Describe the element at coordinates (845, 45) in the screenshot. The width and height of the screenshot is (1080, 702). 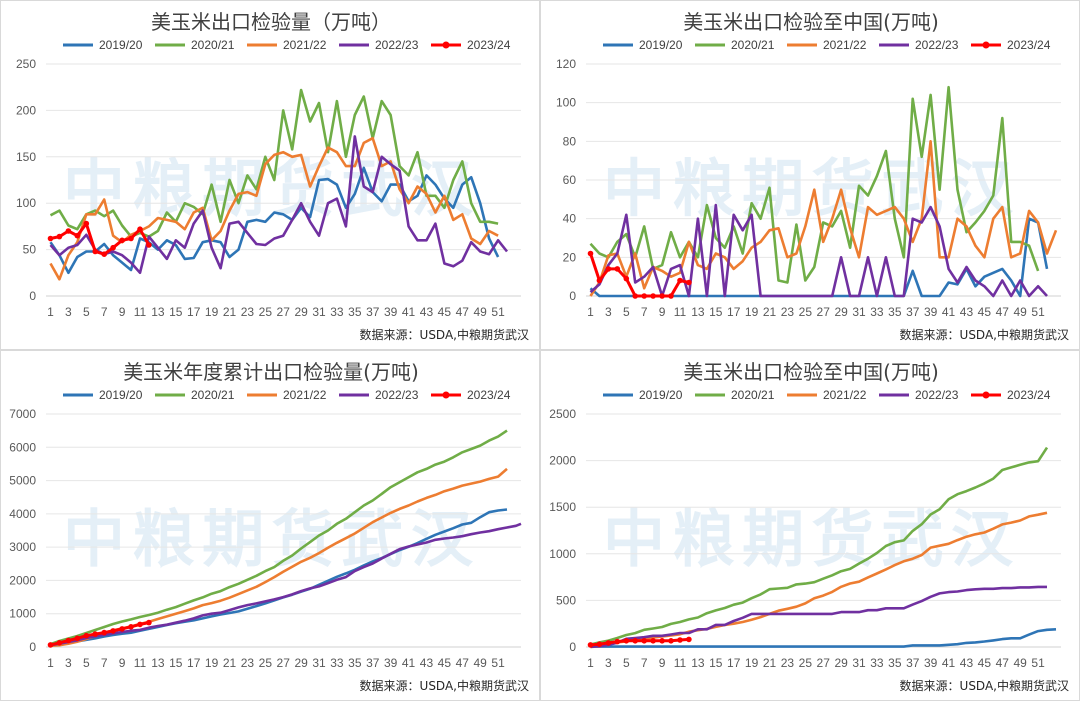
I see `legend-label: 2021/22` at that location.